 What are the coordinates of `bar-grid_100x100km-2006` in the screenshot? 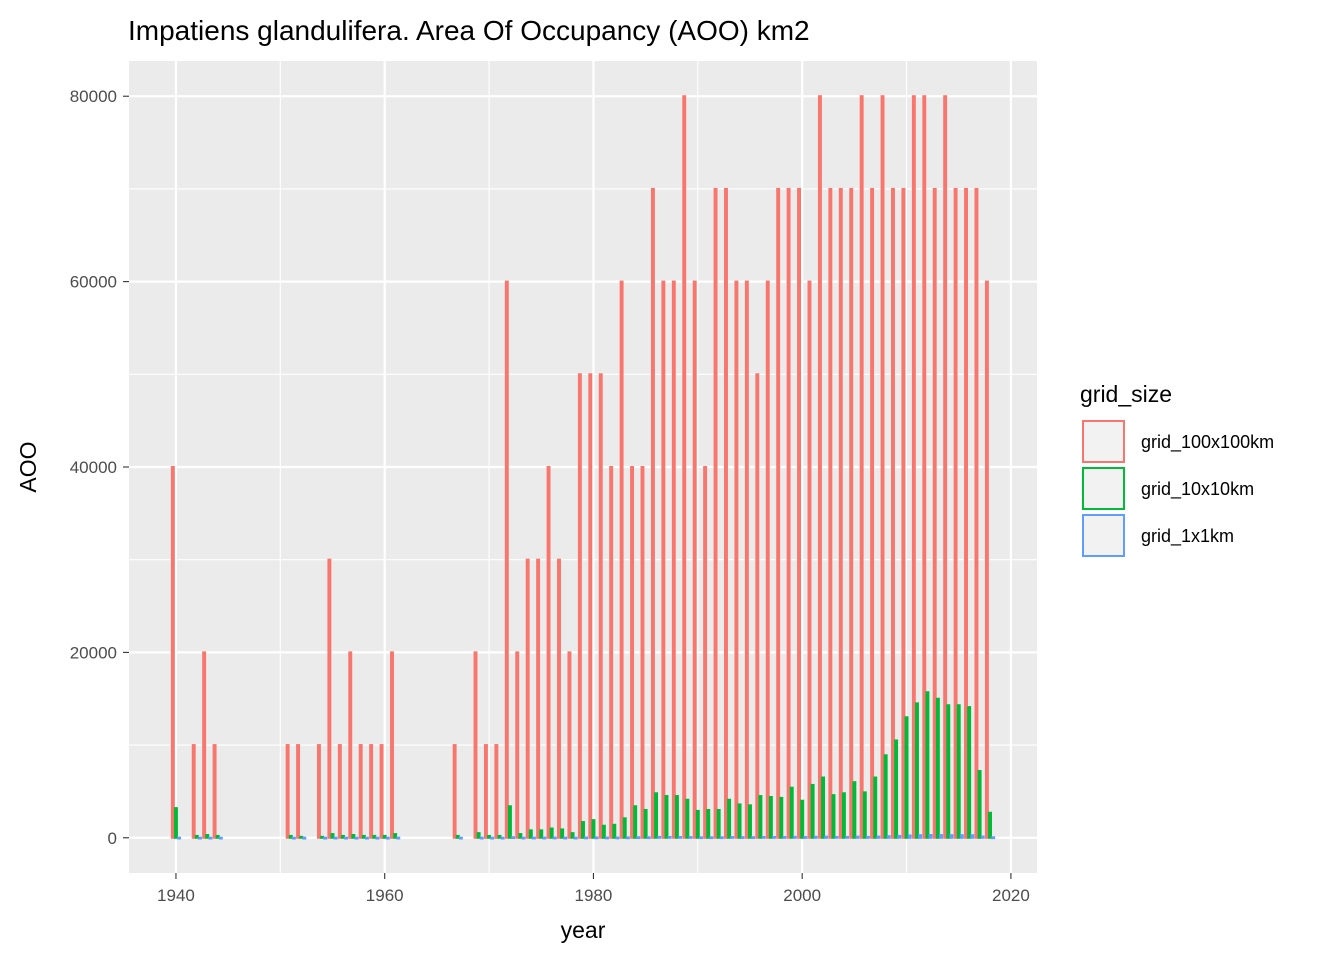 It's located at (861, 467).